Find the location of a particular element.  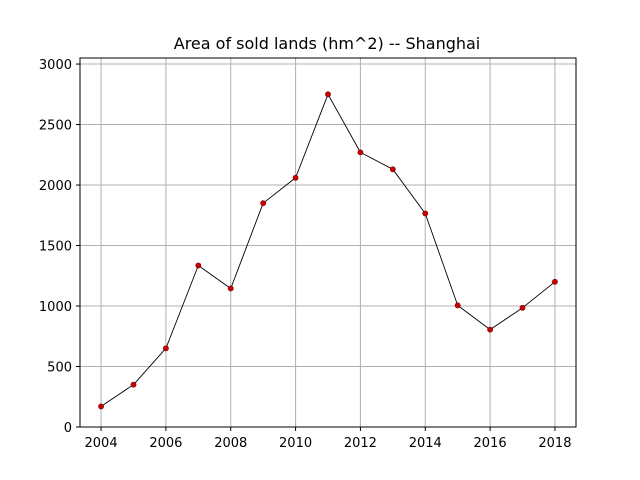

x-tick-label: 2010 is located at coordinates (295, 443).